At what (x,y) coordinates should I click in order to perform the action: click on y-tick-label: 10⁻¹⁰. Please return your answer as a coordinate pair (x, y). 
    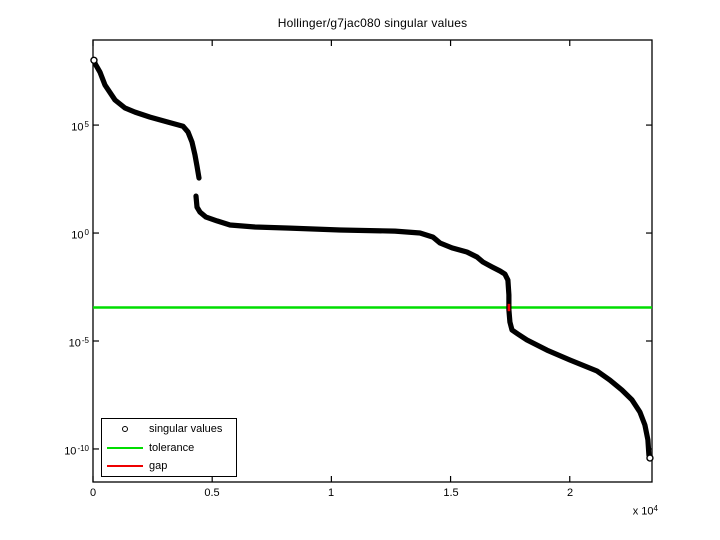
    Looking at the image, I should click on (76, 451).